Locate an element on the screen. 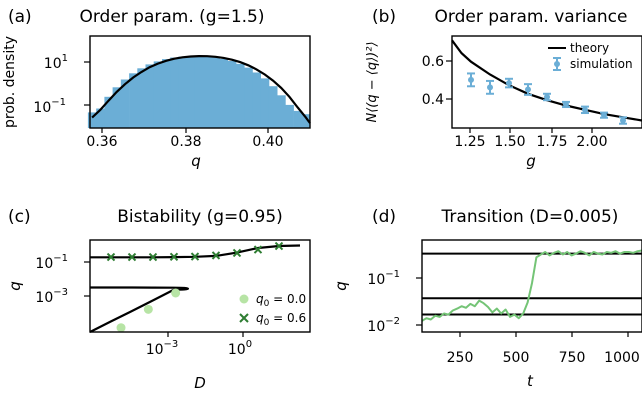  panel-d-xtick-label-0: 250 is located at coordinates (460, 358).